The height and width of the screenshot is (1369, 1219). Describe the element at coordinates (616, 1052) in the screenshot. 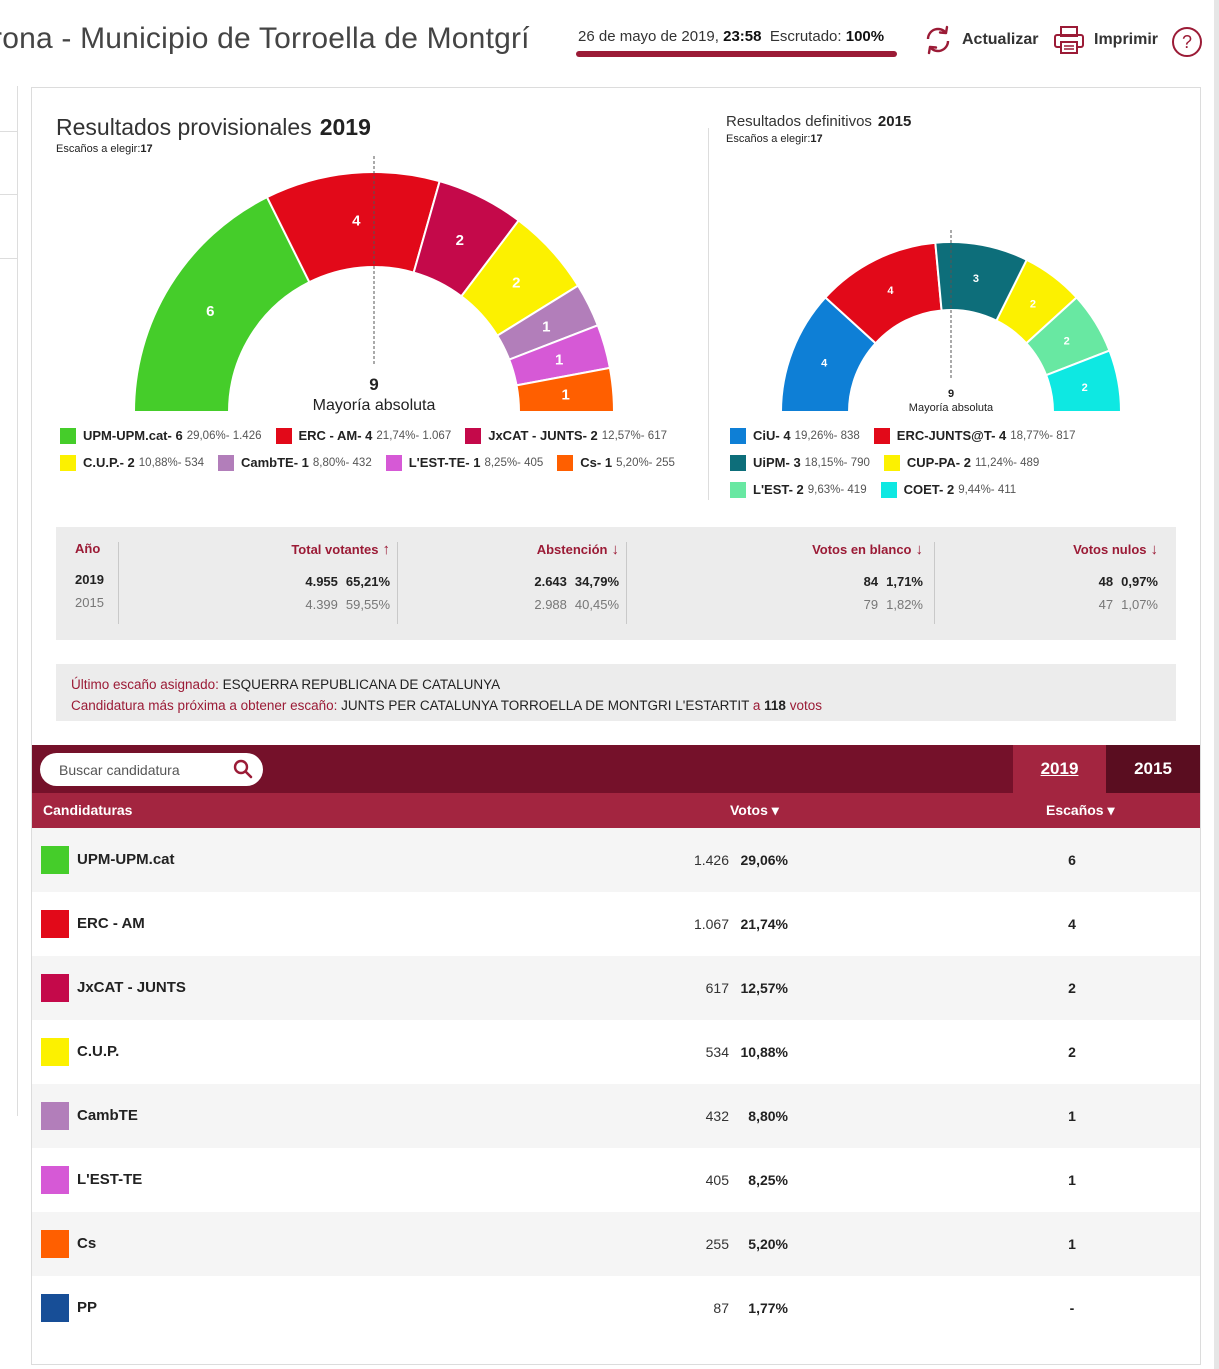

I see `table-row: C.U.P. 534 10,88% 2` at that location.